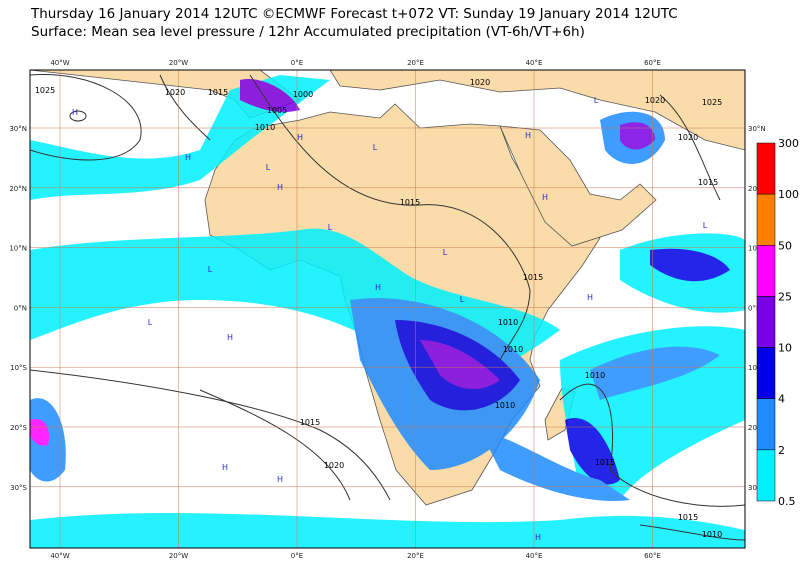  I want to click on colorbar-label: 2, so click(781, 450).